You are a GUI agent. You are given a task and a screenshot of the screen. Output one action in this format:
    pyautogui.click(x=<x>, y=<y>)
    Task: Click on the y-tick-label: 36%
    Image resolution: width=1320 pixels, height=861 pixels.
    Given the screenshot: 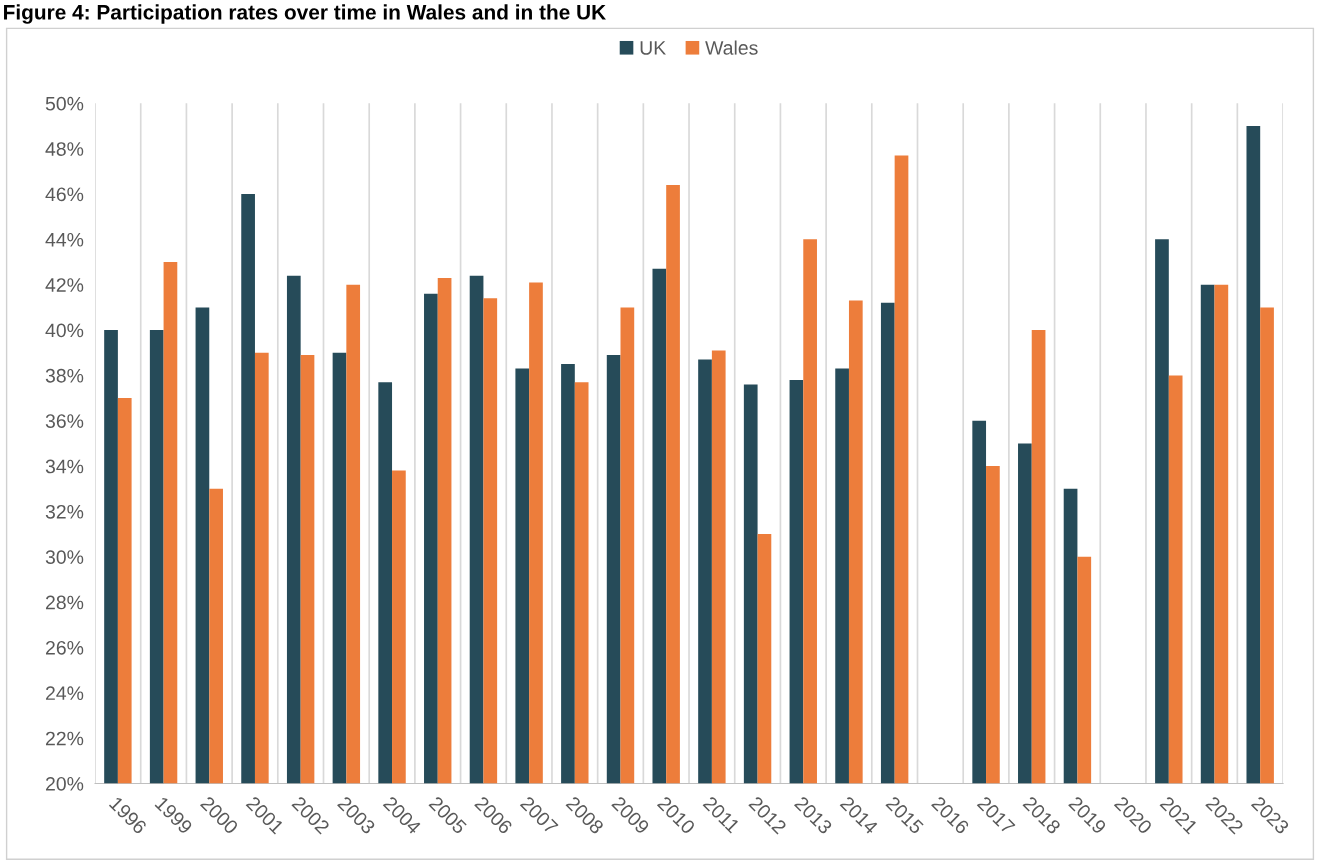 What is the action you would take?
    pyautogui.click(x=64, y=421)
    